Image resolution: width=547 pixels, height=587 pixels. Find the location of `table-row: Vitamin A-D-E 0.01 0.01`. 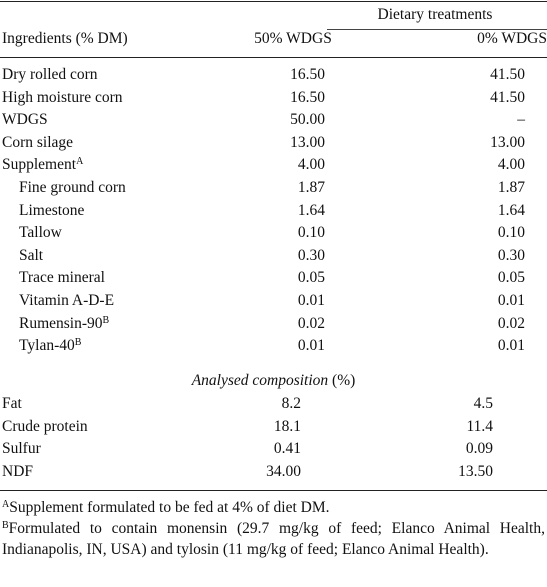

table-row: Vitamin A-D-E 0.01 0.01 is located at coordinates (273, 301).